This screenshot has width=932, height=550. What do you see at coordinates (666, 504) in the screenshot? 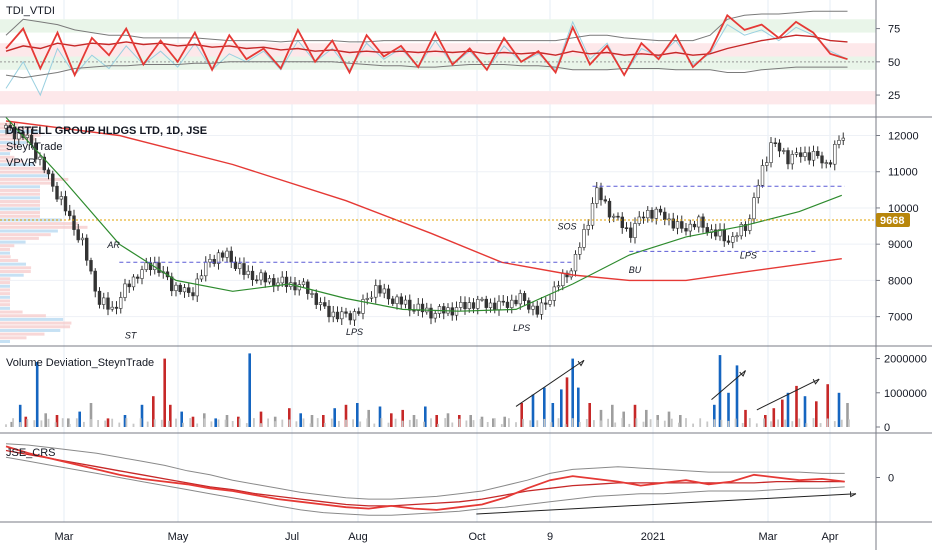
I see `crs-trend-arrow` at bounding box center [666, 504].